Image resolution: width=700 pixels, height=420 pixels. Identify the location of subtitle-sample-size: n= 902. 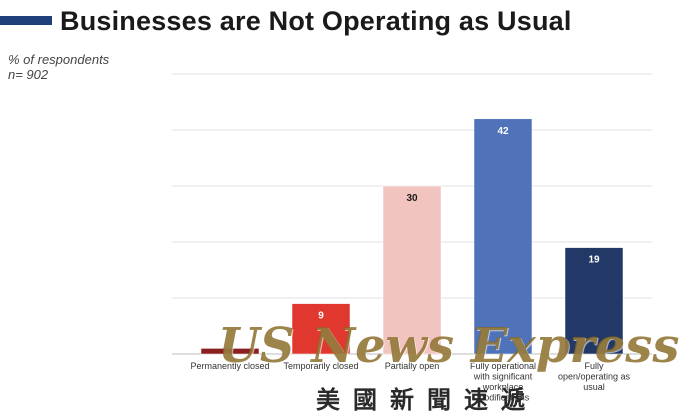
(28, 74).